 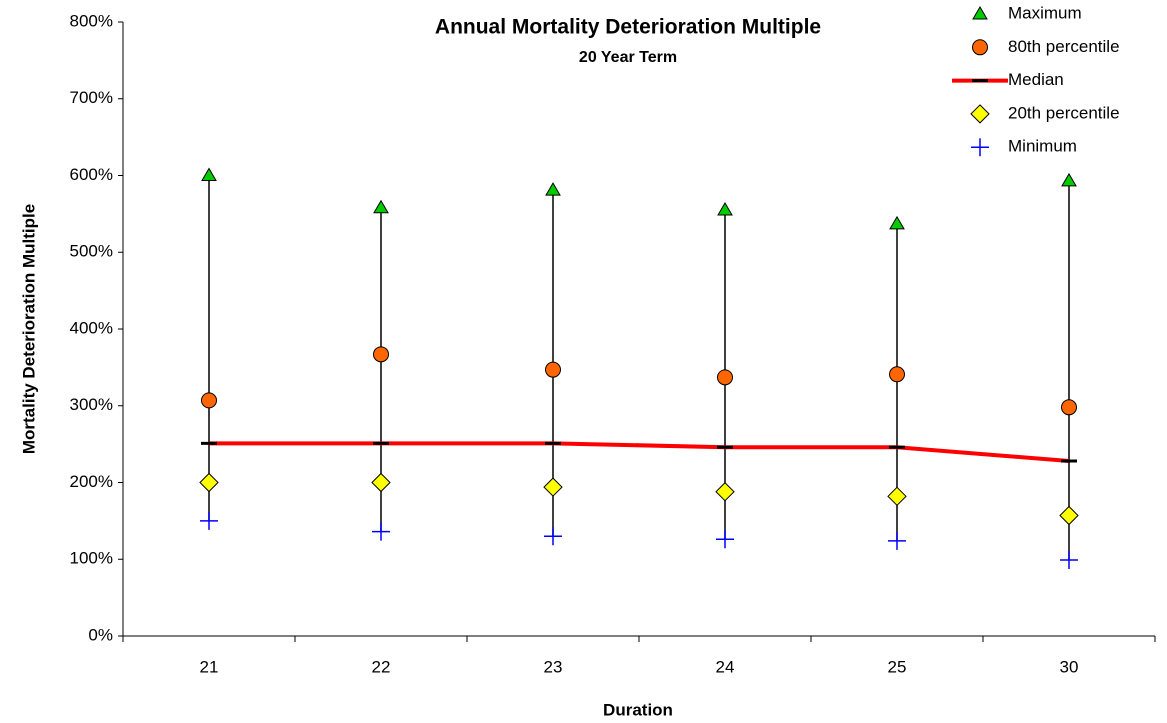 I want to click on y-tick-label: 100%, so click(x=91, y=558).